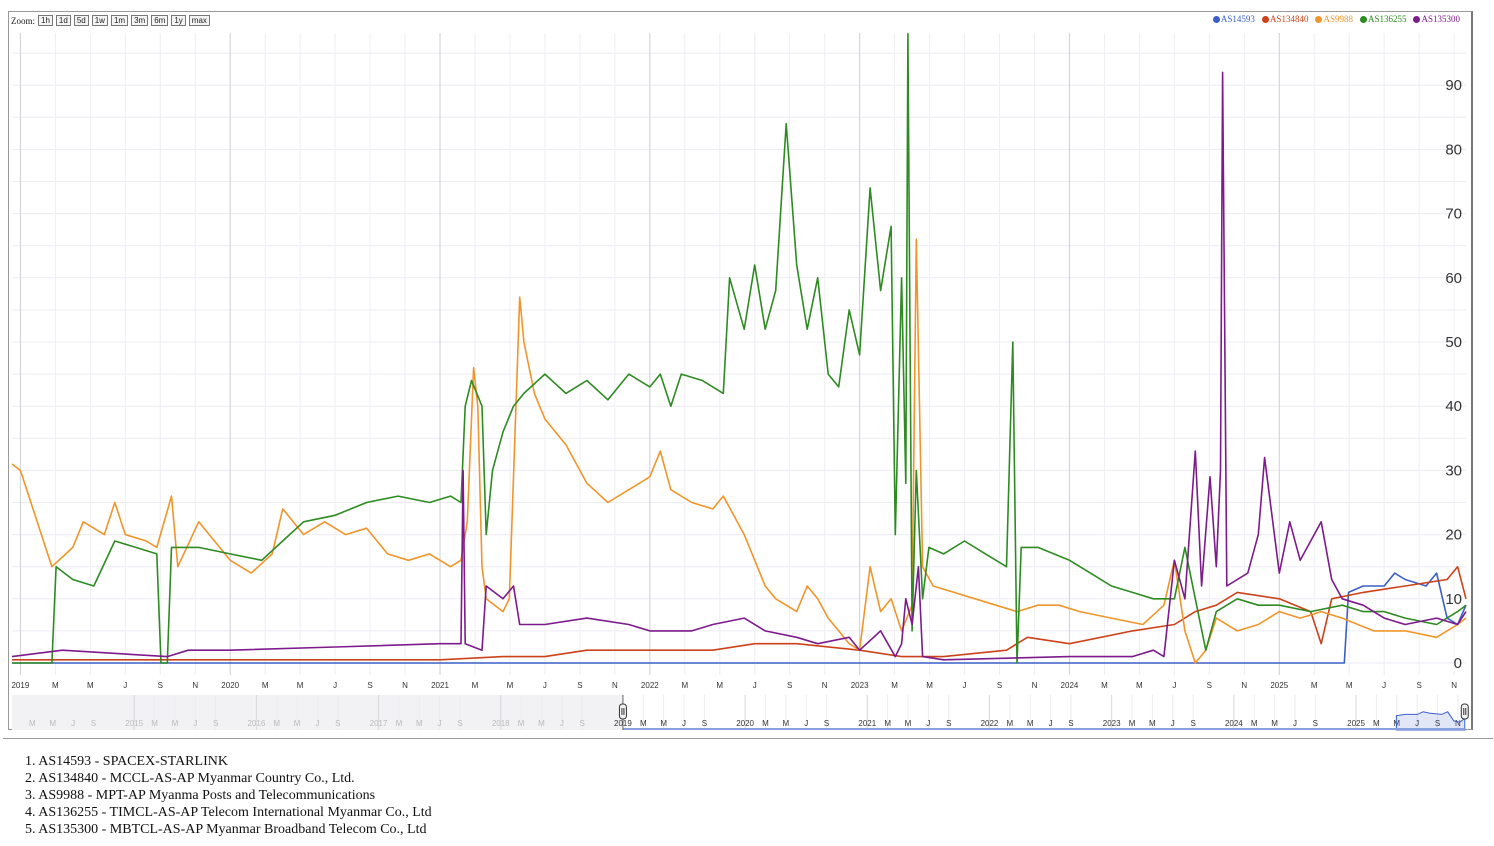  What do you see at coordinates (1453, 85) in the screenshot?
I see `y-tick-label: 90` at bounding box center [1453, 85].